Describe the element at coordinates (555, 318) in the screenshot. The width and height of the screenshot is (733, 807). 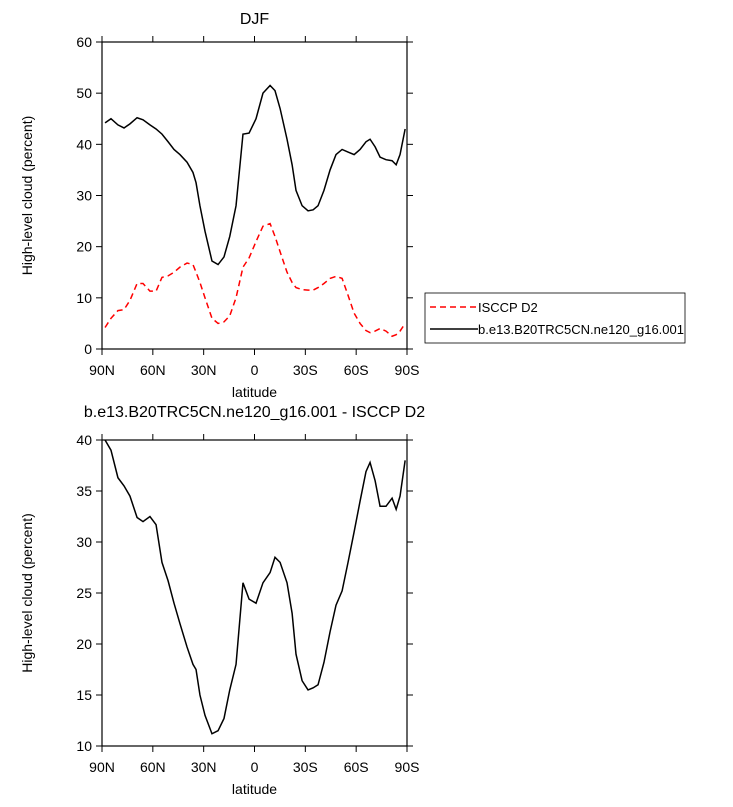
I see `legend-box` at that location.